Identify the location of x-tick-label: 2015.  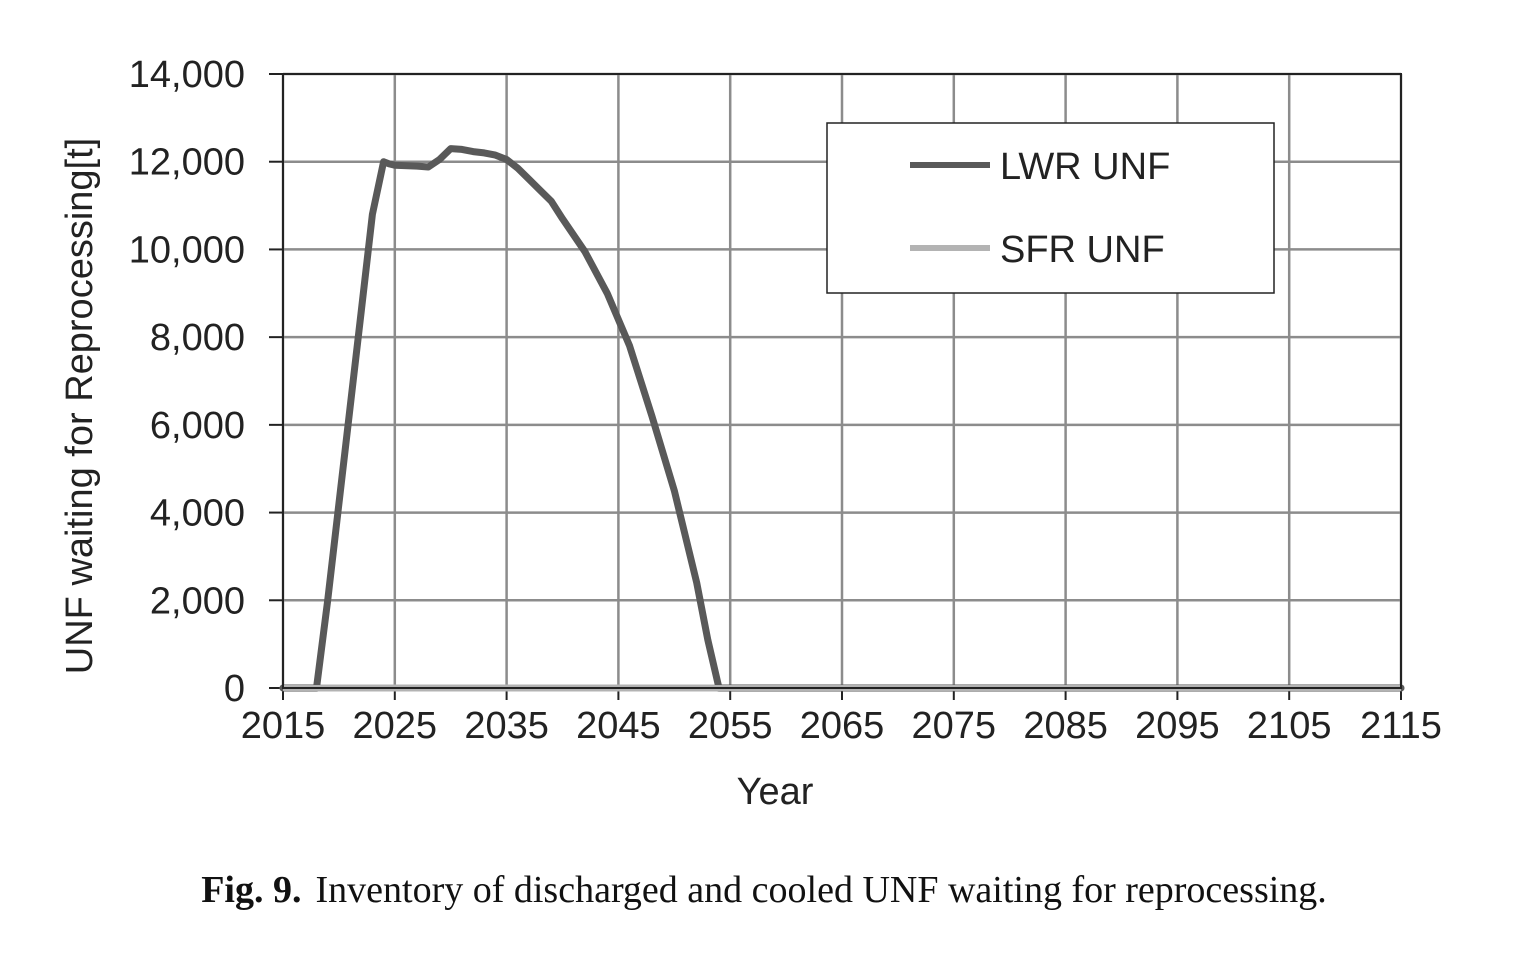
(283, 726).